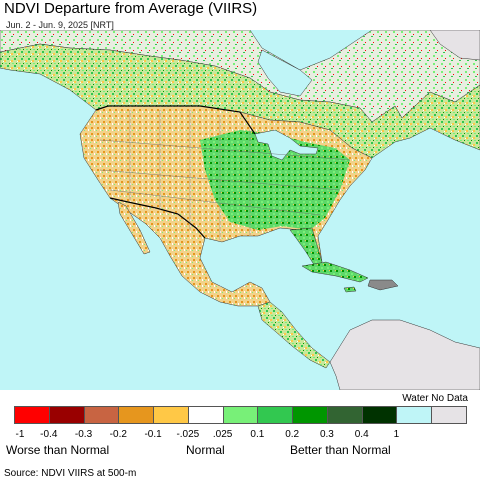 The width and height of the screenshot is (480, 482). What do you see at coordinates (326, 434) in the screenshot?
I see `legend-tick: 0.3` at bounding box center [326, 434].